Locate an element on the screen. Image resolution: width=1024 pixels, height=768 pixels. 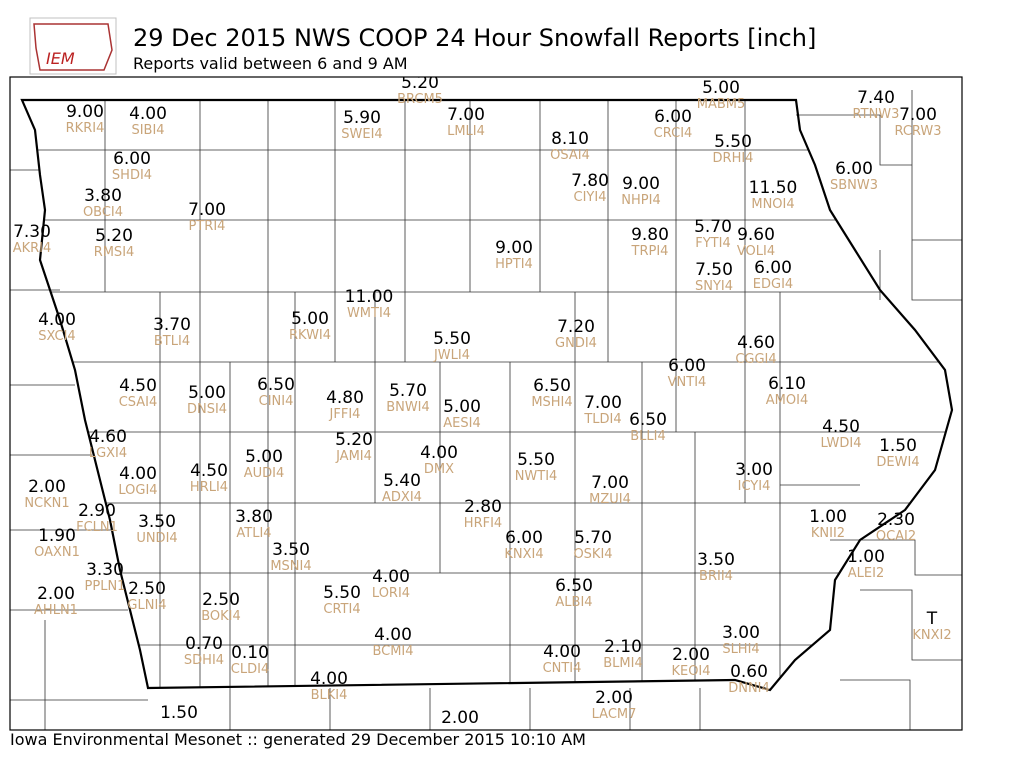
station-value: 9.80 is located at coordinates (650, 235).